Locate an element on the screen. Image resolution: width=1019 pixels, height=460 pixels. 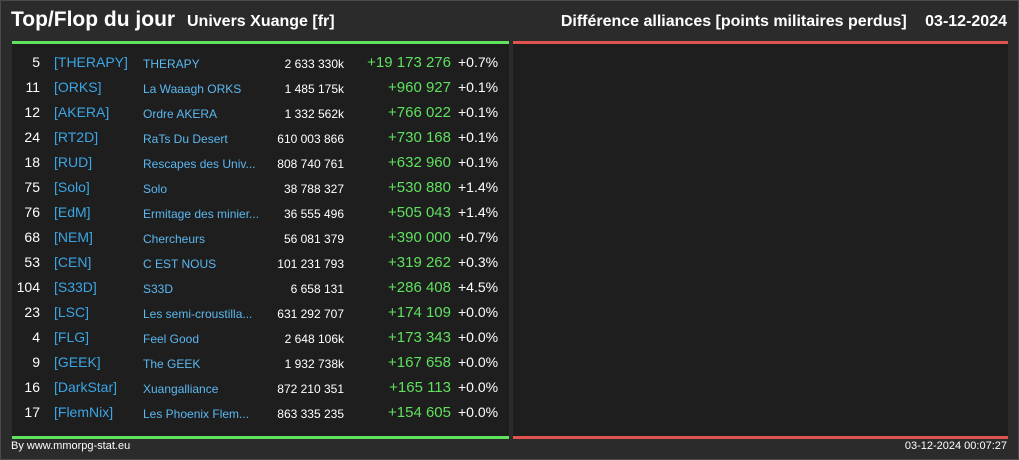
alliance-tag-link: [FLG] is located at coordinates (72, 337).